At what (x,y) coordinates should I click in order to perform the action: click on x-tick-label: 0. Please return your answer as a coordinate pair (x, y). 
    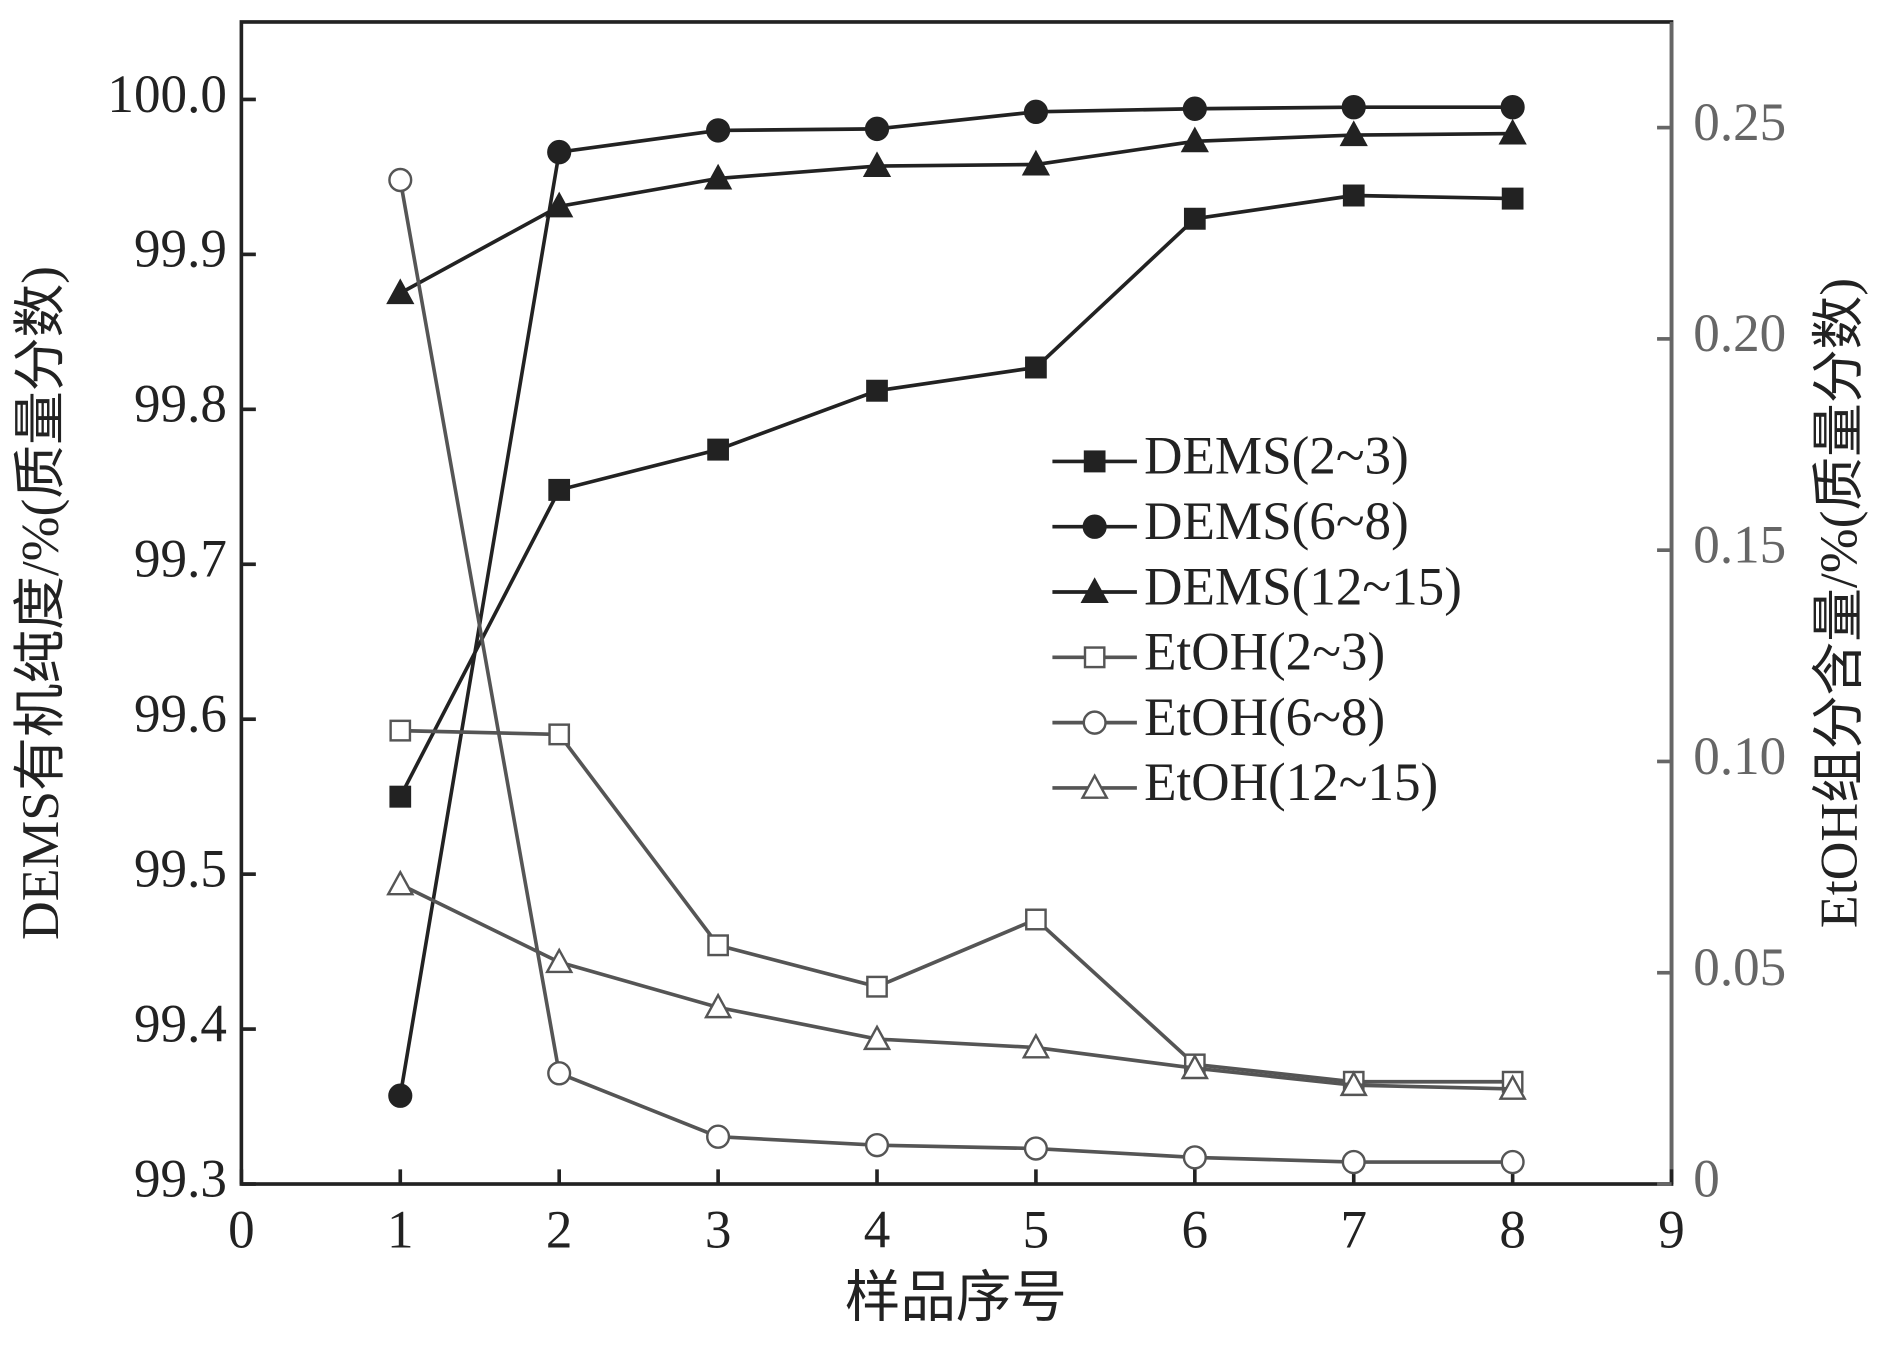
    Looking at the image, I should click on (241, 1229).